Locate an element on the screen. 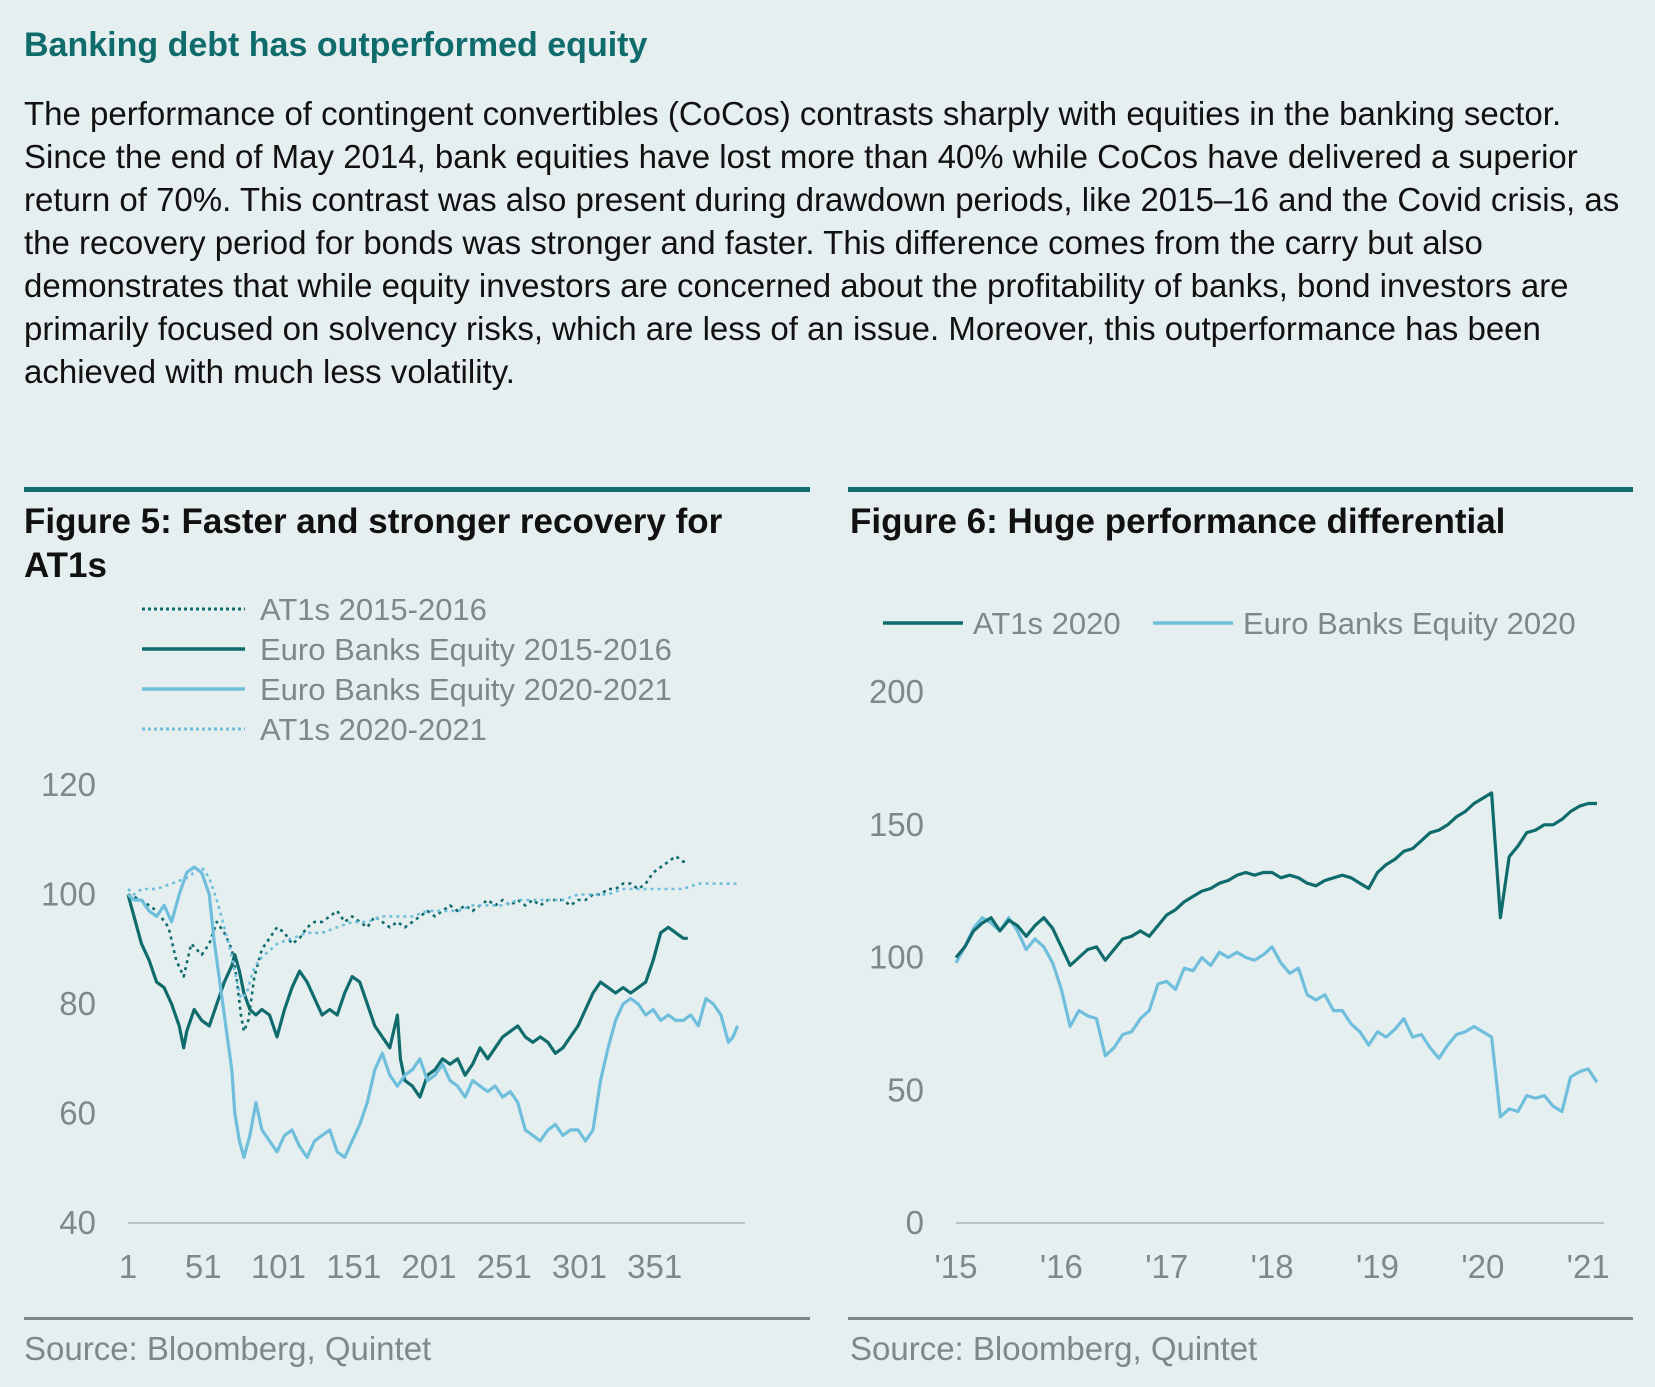 This screenshot has height=1387, width=1655. figure6-top-rule is located at coordinates (1240, 489).